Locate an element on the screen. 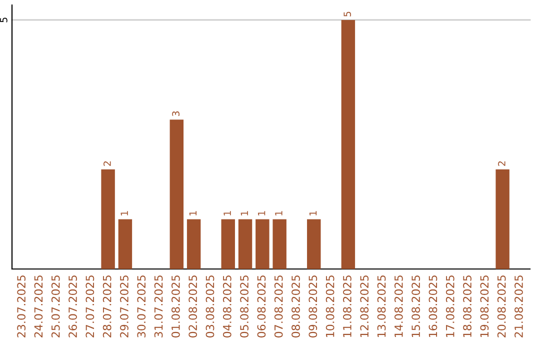 The height and width of the screenshot is (340, 540). x-tick-label: 25.07.2025 is located at coordinates (55, 307).